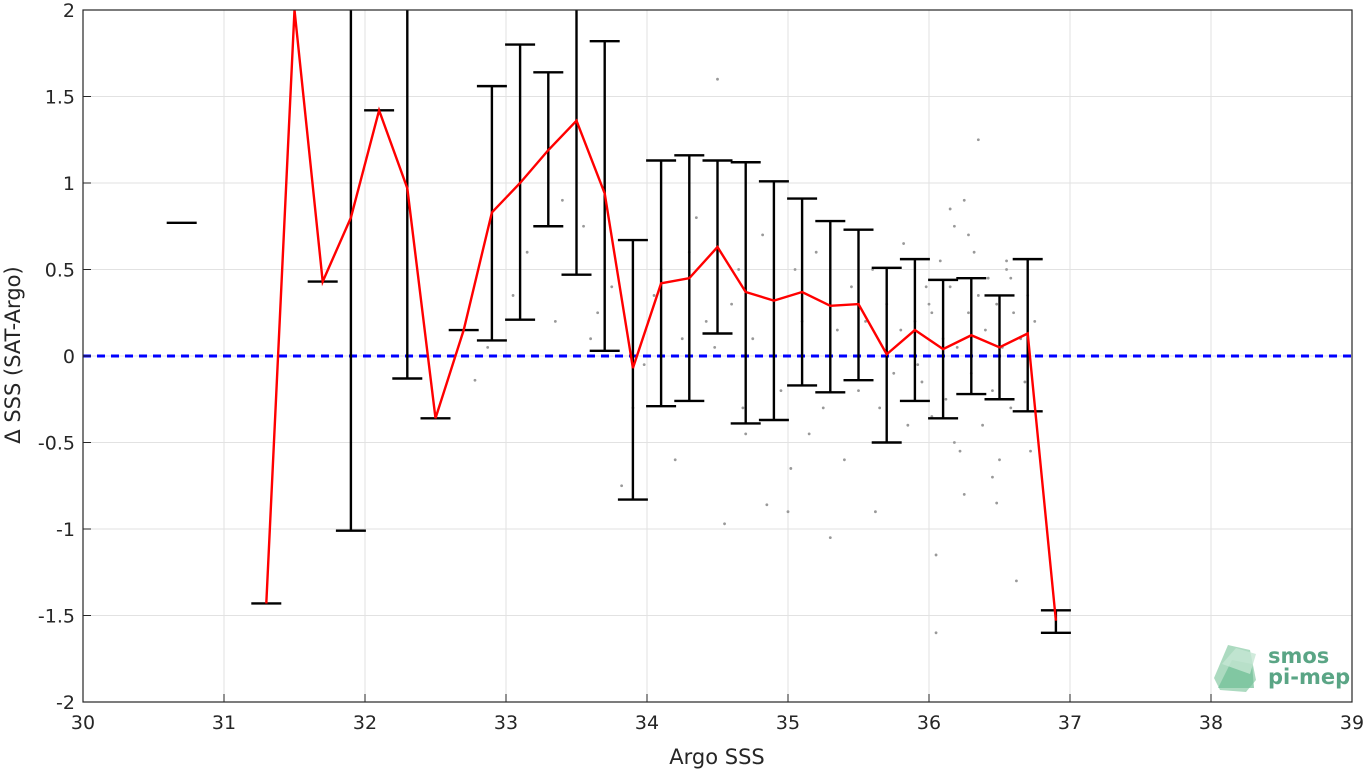 The image size is (1366, 771). What do you see at coordinates (788, 723) in the screenshot?
I see `x-tick-label: 35` at bounding box center [788, 723].